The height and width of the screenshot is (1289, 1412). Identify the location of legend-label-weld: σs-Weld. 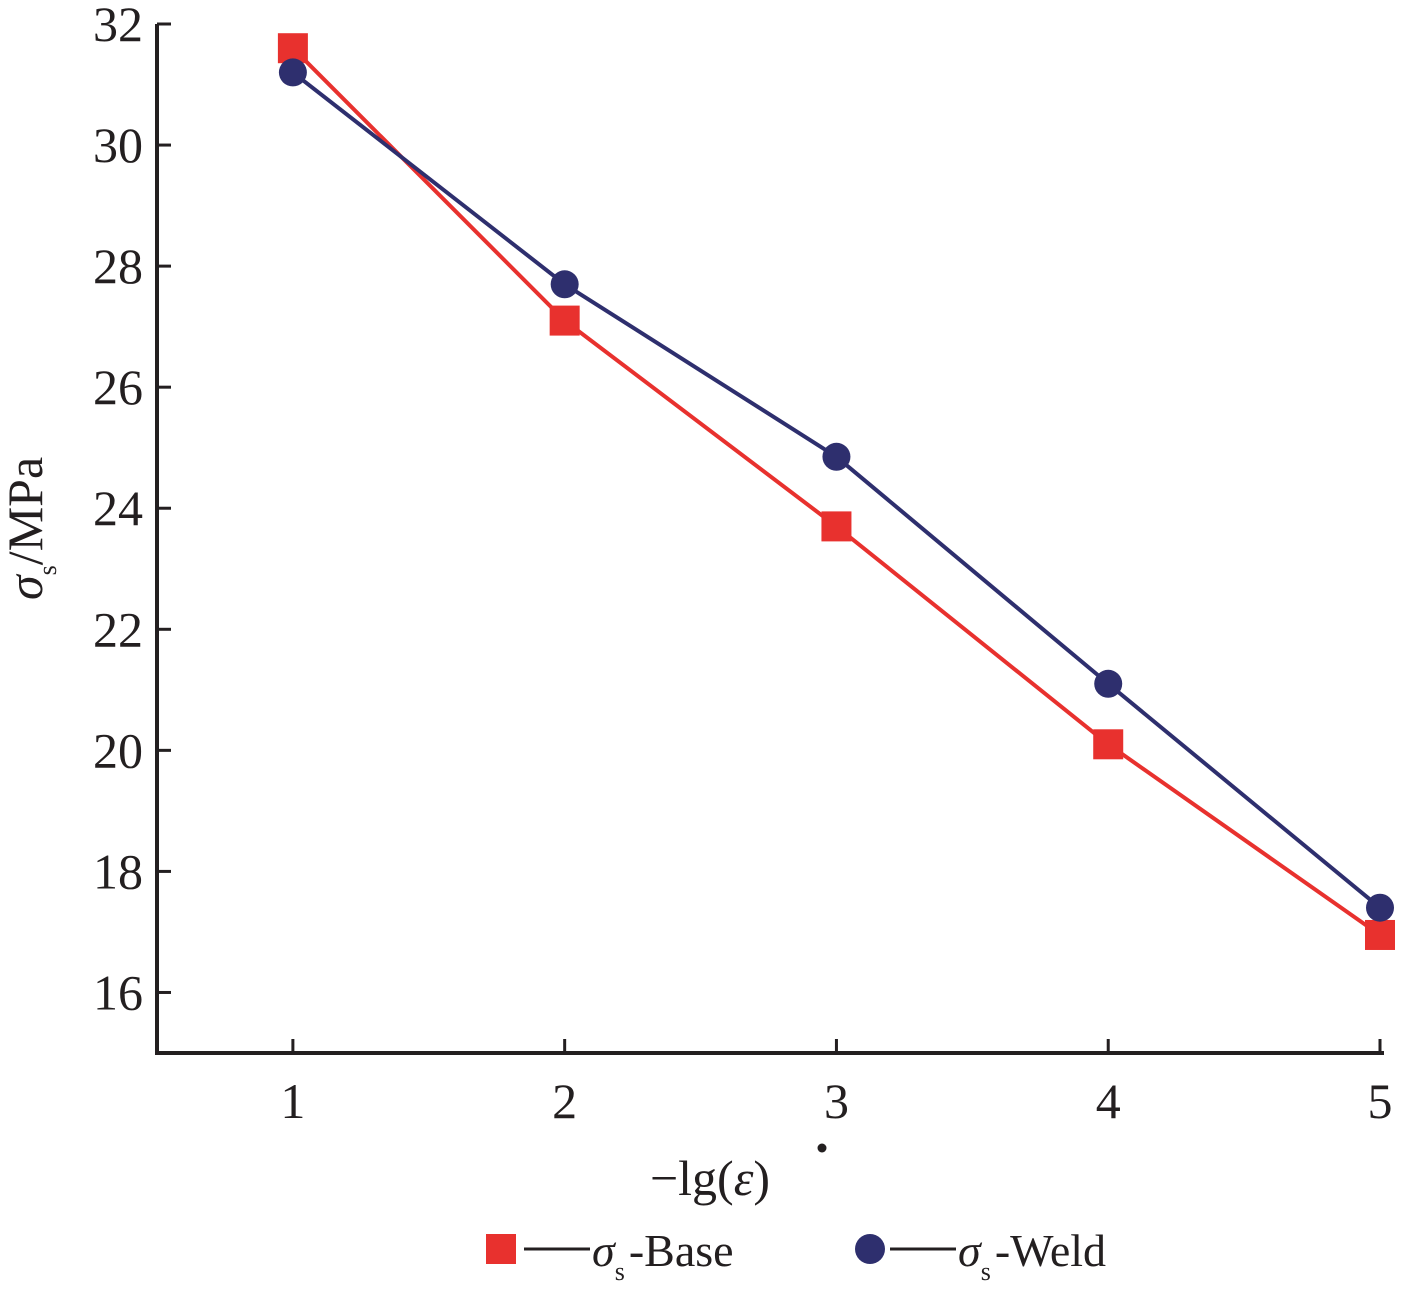
(1032, 1255).